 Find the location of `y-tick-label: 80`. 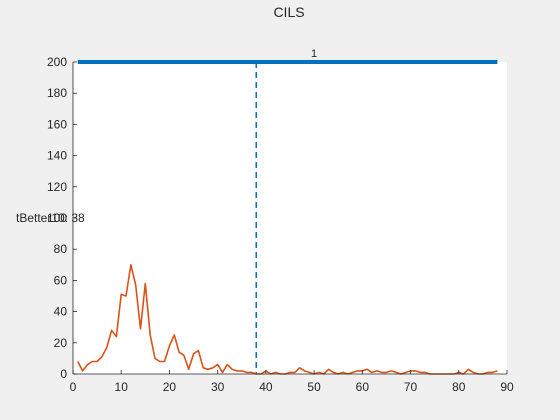

y-tick-label: 80 is located at coordinates (61, 249).